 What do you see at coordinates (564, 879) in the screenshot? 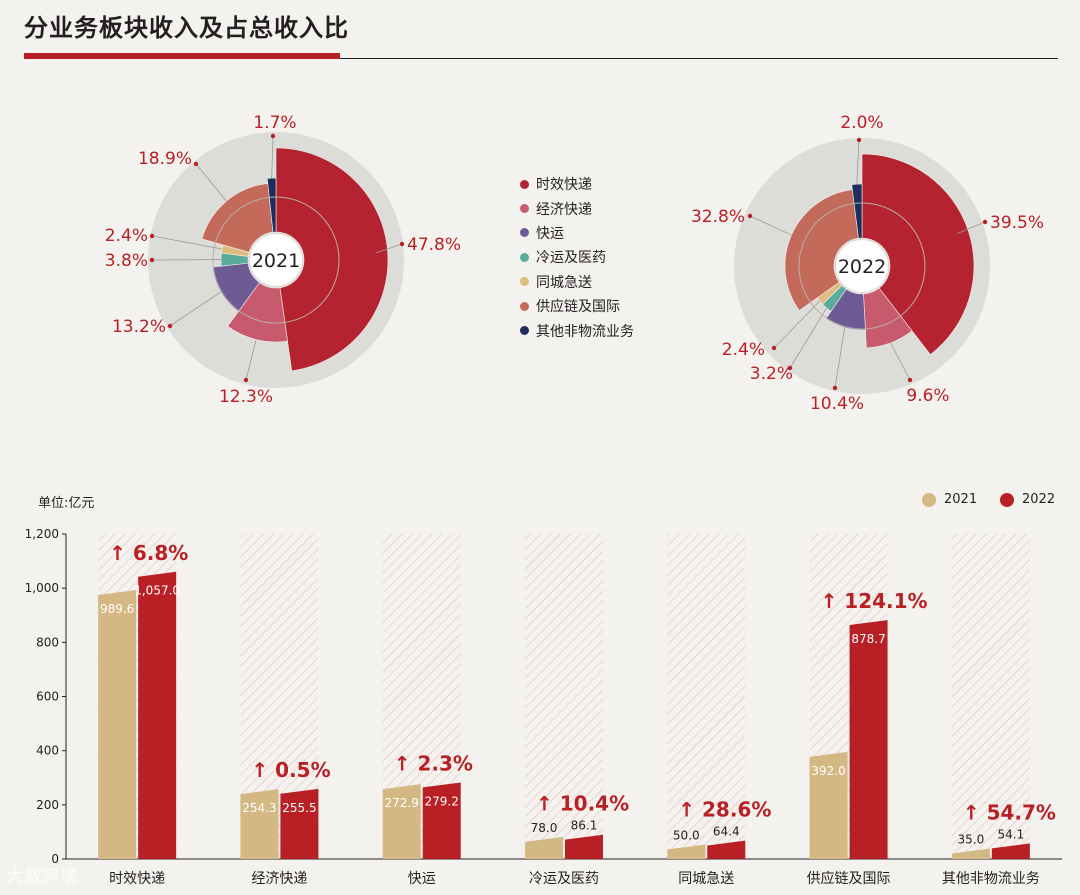
I see `x-category-label: 冷运及医药` at bounding box center [564, 879].